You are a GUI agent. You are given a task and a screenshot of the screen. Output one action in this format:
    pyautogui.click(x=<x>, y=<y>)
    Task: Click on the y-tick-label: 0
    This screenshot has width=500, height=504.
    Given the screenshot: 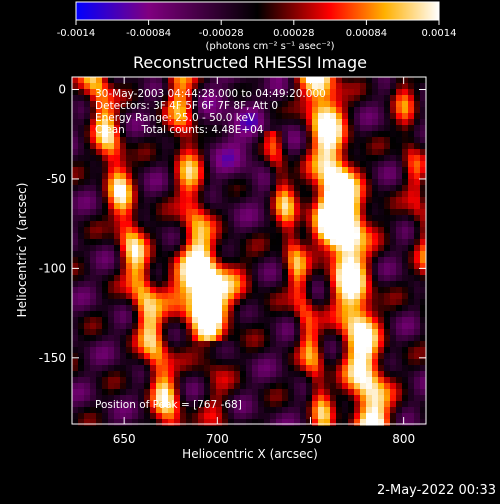 What is the action you would take?
    pyautogui.click(x=62, y=90)
    